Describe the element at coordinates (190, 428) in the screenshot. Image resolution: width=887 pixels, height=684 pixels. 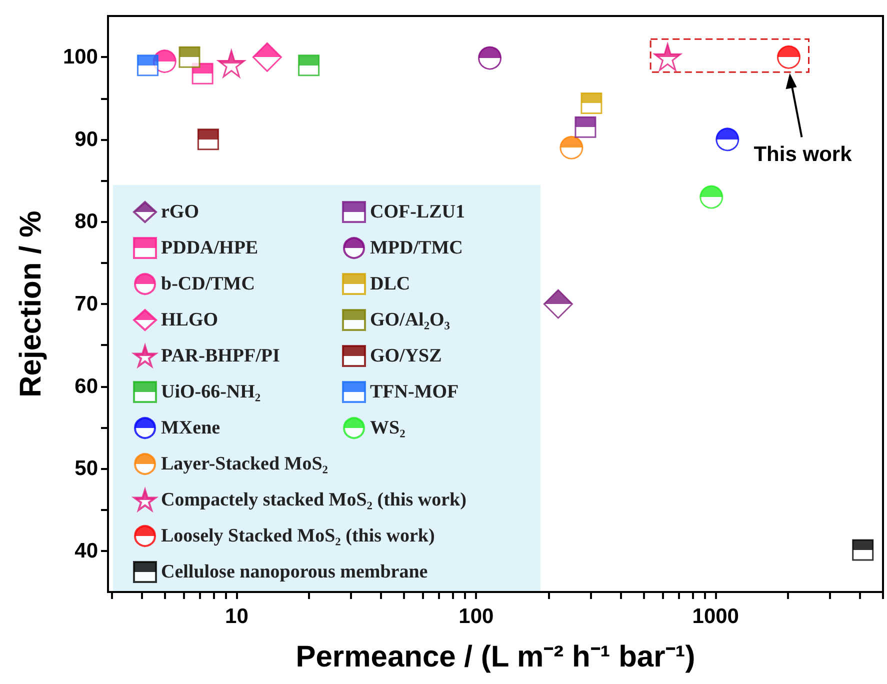
I see `legend-label: MXene` at that location.